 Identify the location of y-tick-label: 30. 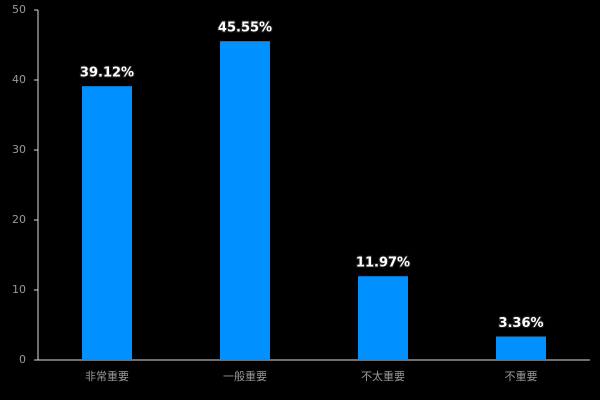
(19, 149).